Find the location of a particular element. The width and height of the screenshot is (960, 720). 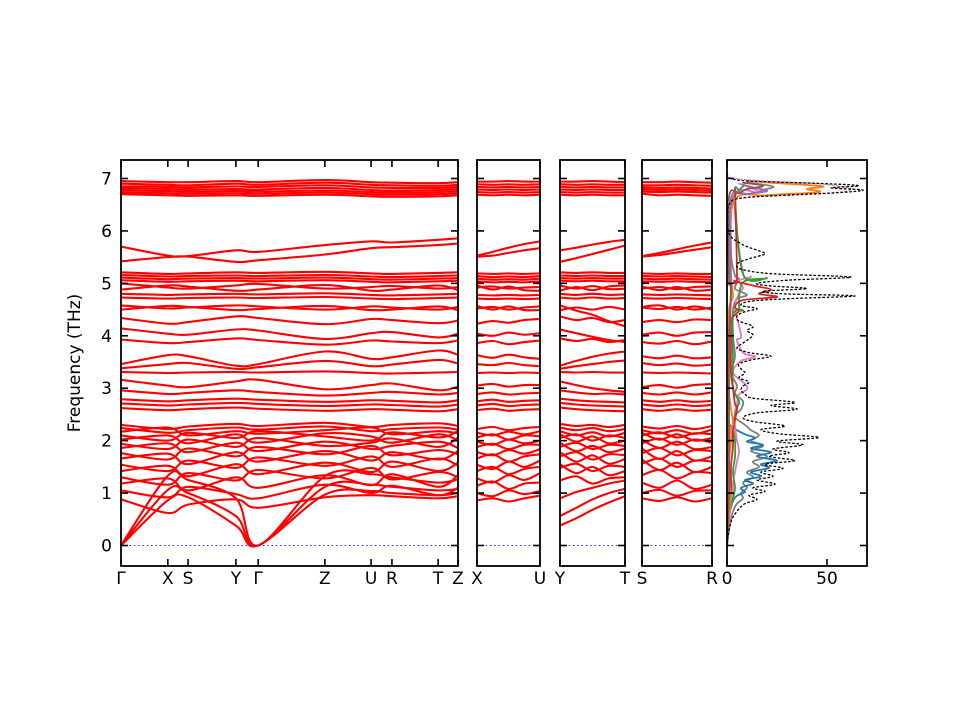

dos-curve-dos-total is located at coordinates (795, 360).